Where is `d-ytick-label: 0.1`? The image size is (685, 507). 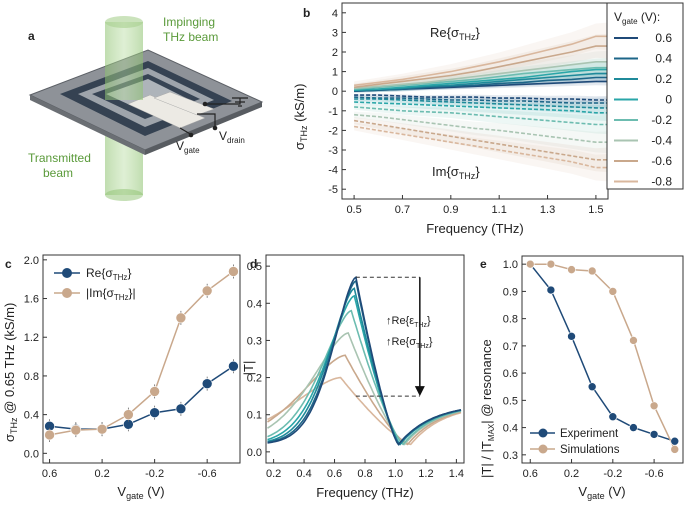
d-ytick-label: 0.1 is located at coordinates (254, 416).